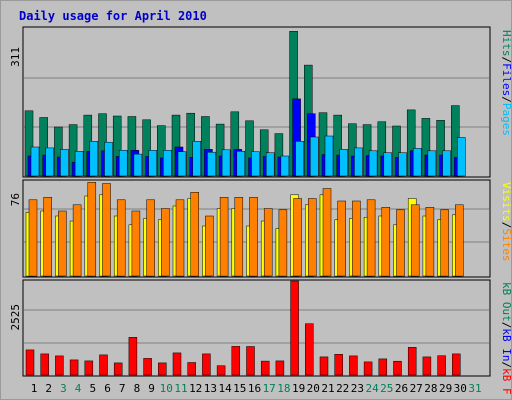 The width and height of the screenshot is (512, 400). Describe the element at coordinates (15, 317) in the screenshot. I see `y-max-label-kb: 2525` at that location.